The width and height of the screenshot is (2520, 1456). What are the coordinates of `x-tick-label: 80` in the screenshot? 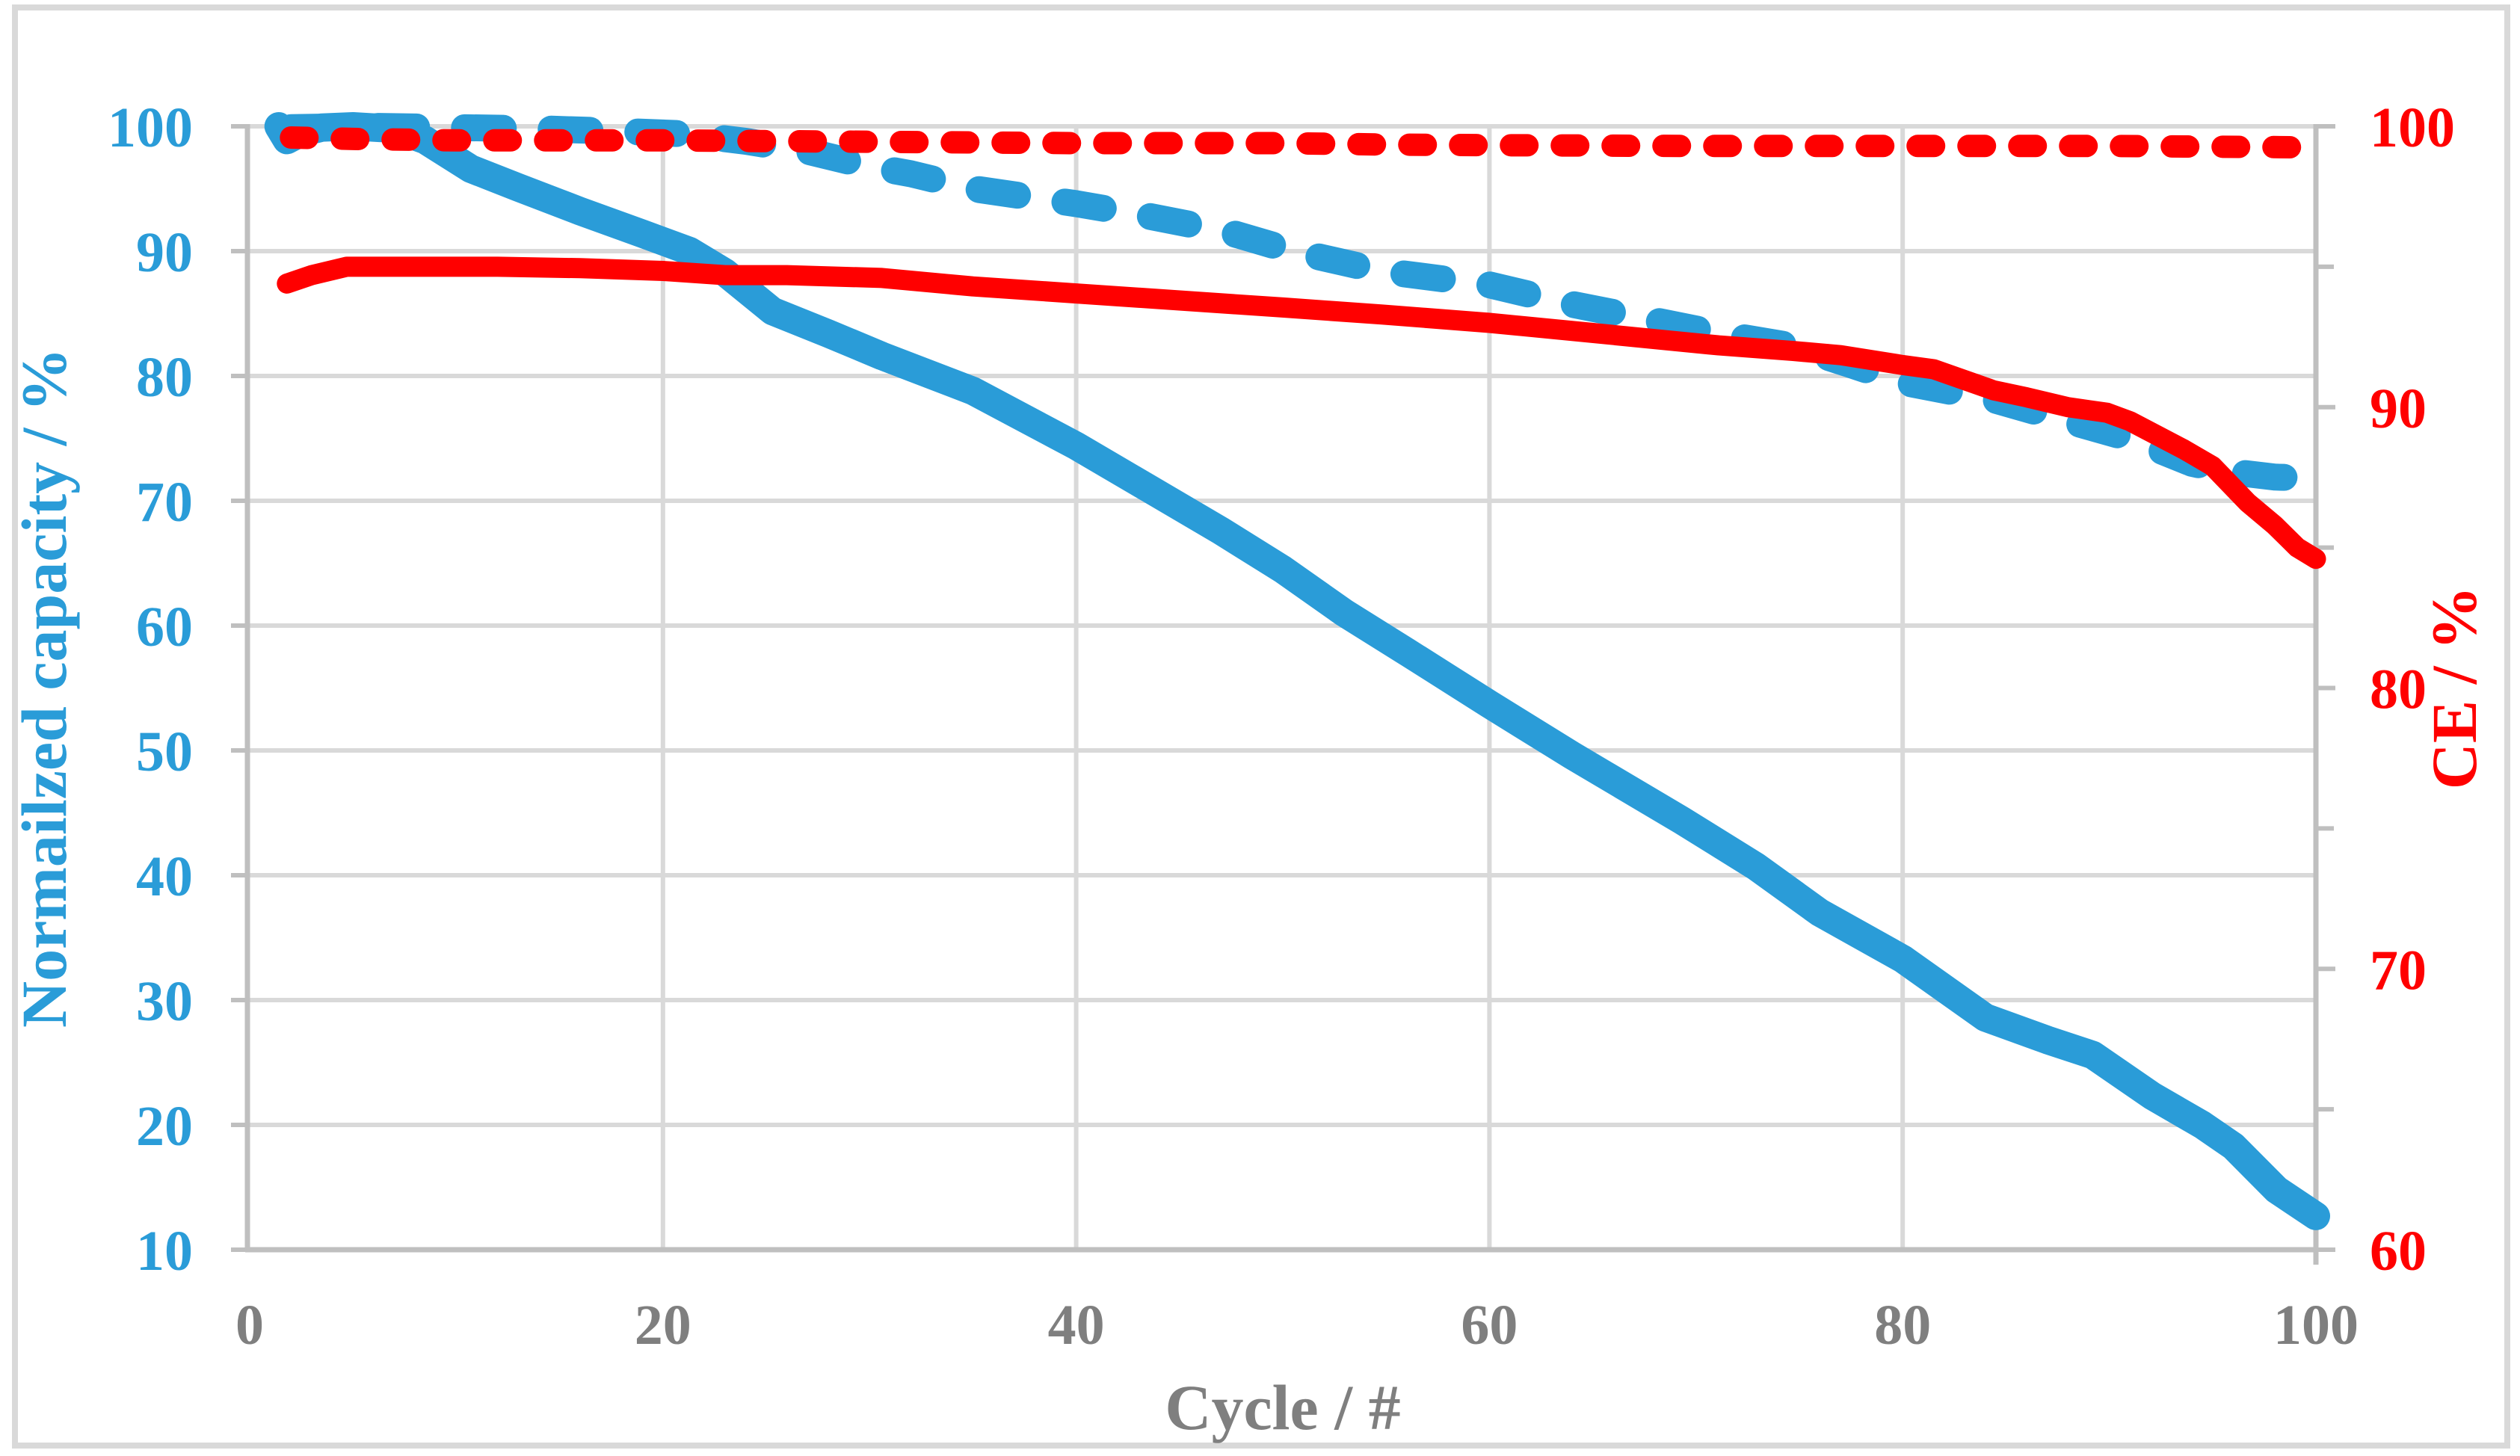 It's located at (1902, 1325).